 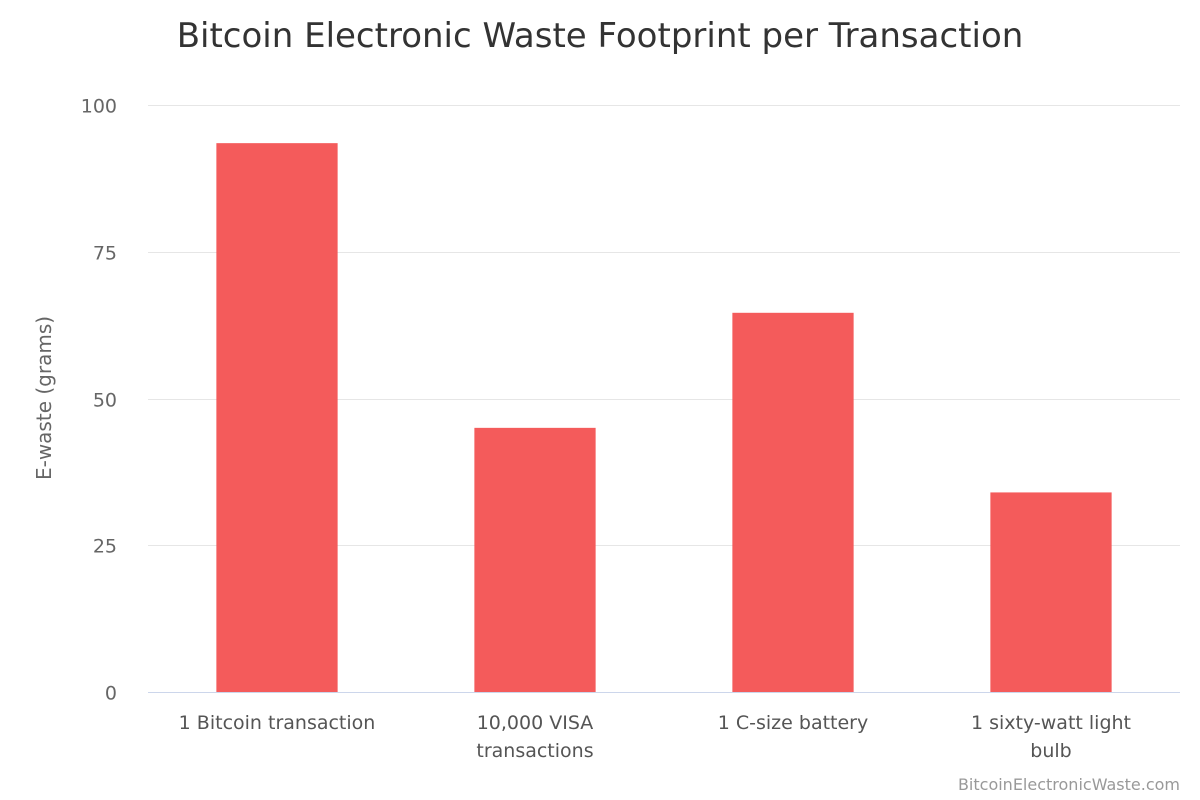 I want to click on x-category-label: 1 C-size battery, so click(x=793, y=723).